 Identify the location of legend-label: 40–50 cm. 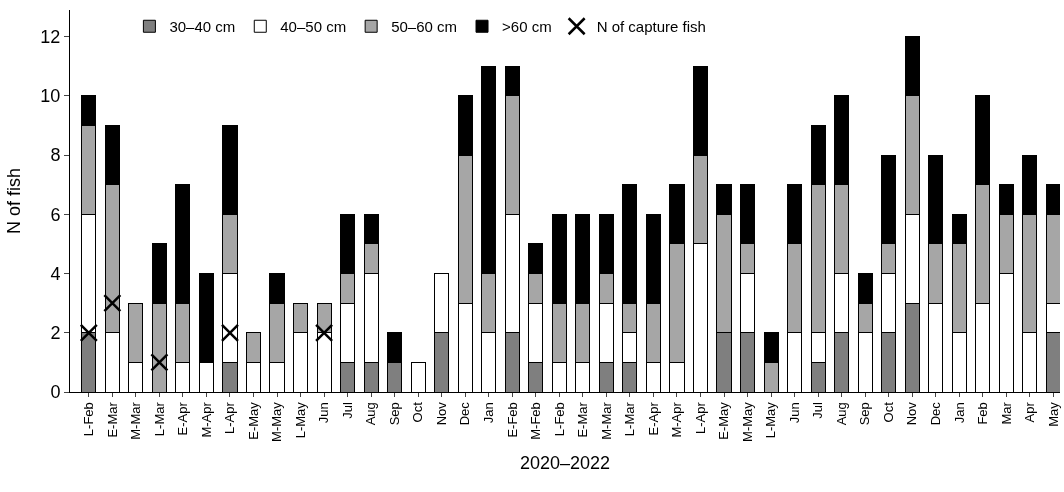
(313, 27).